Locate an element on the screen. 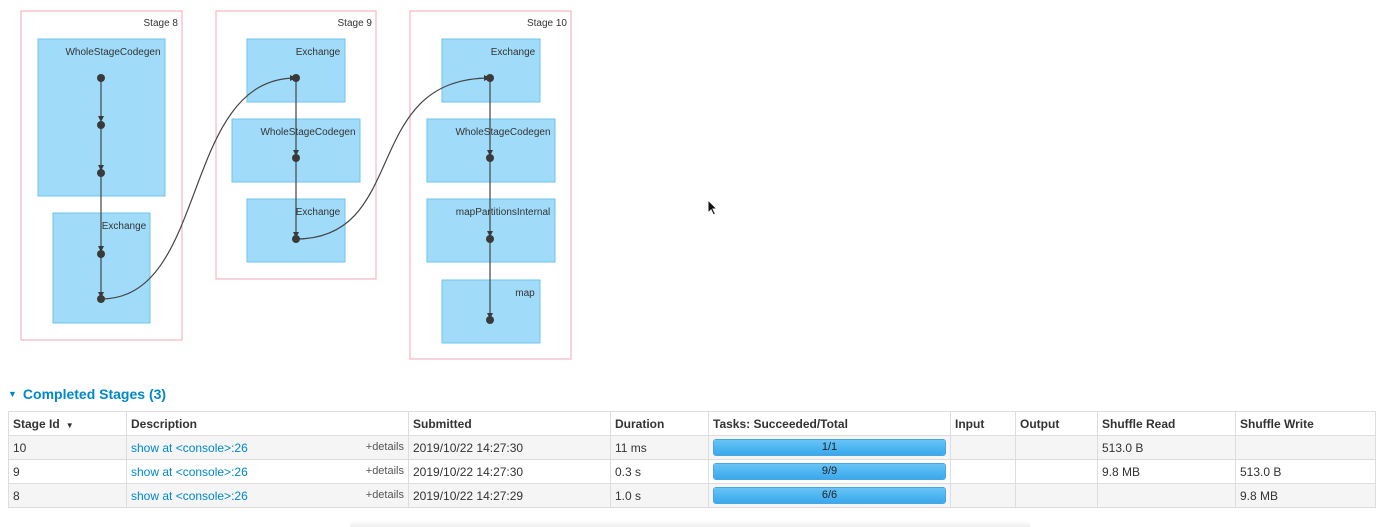  shuffle-write-cell: 513.0 B is located at coordinates (1305, 471).